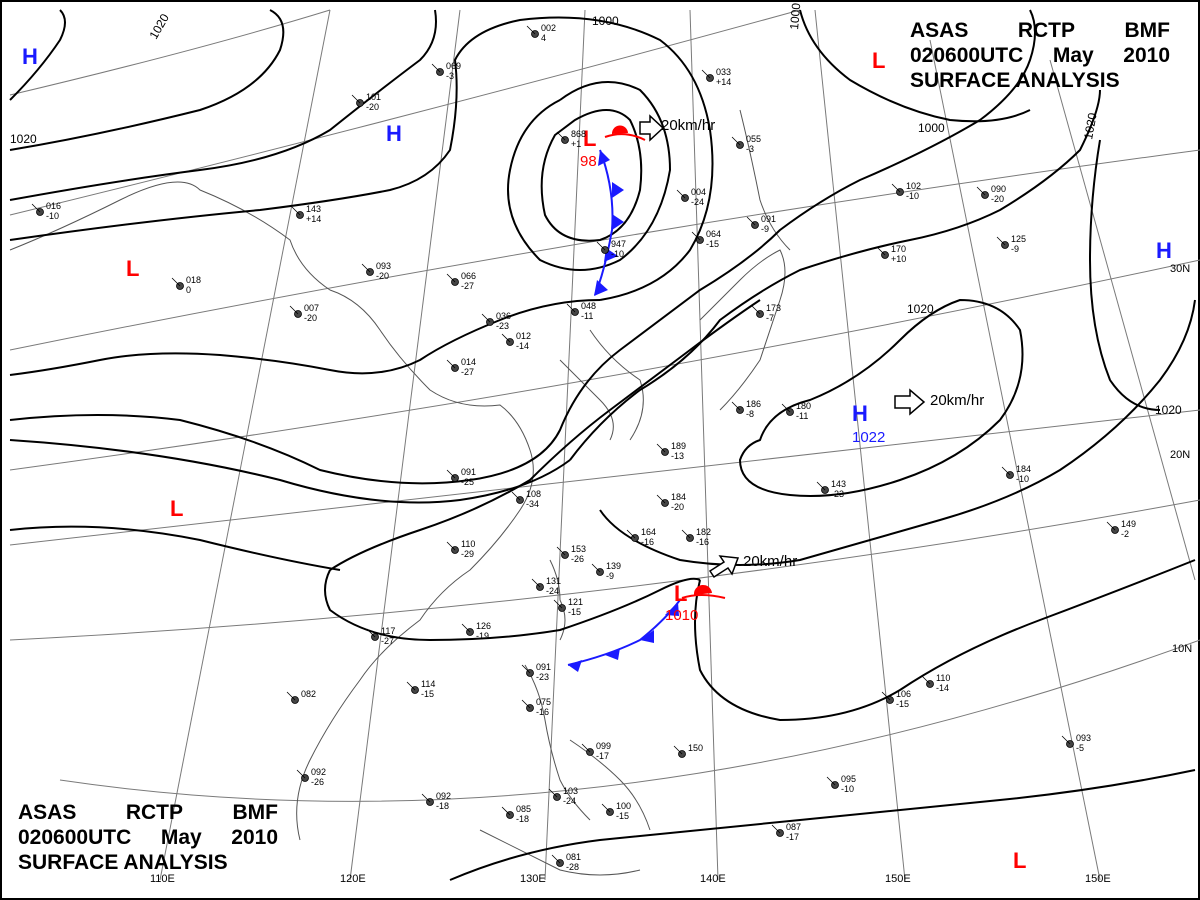 The height and width of the screenshot is (900, 1200). What do you see at coordinates (616, 811) in the screenshot?
I see `station-plot: 100-15` at bounding box center [616, 811].